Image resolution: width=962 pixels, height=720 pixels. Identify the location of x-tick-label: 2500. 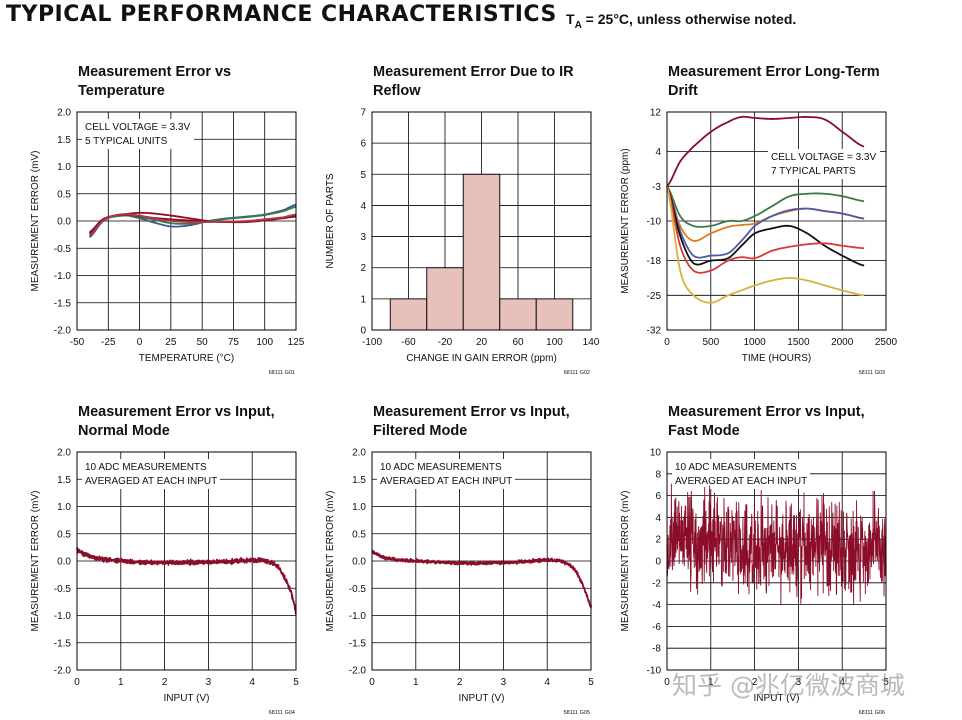
(886, 342).